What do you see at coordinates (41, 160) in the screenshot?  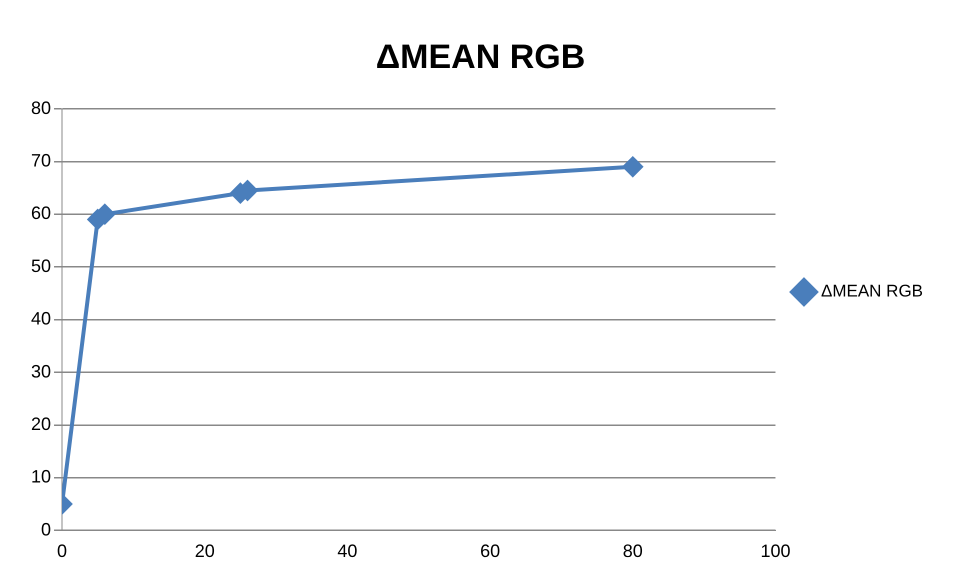 I see `y-tick-label: 70` at bounding box center [41, 160].